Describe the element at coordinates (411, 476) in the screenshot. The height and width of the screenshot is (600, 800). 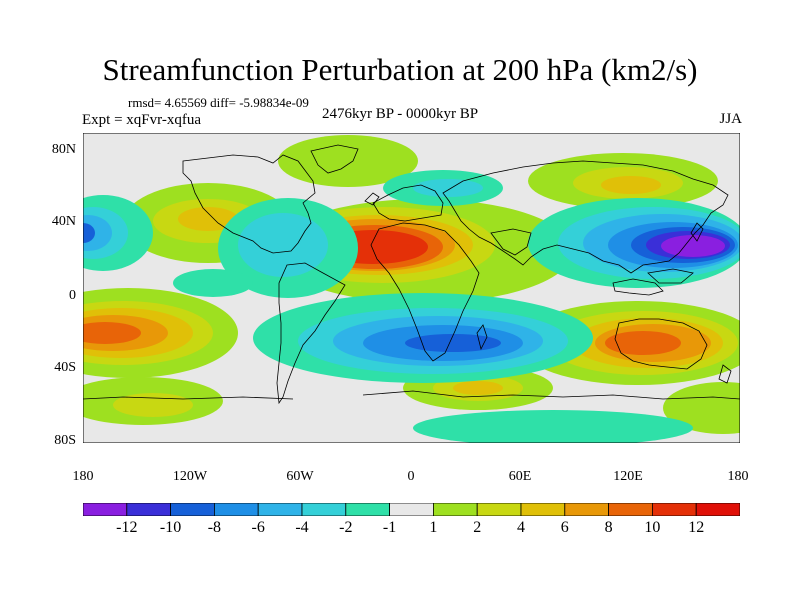
I see `x-label-0: 0` at that location.